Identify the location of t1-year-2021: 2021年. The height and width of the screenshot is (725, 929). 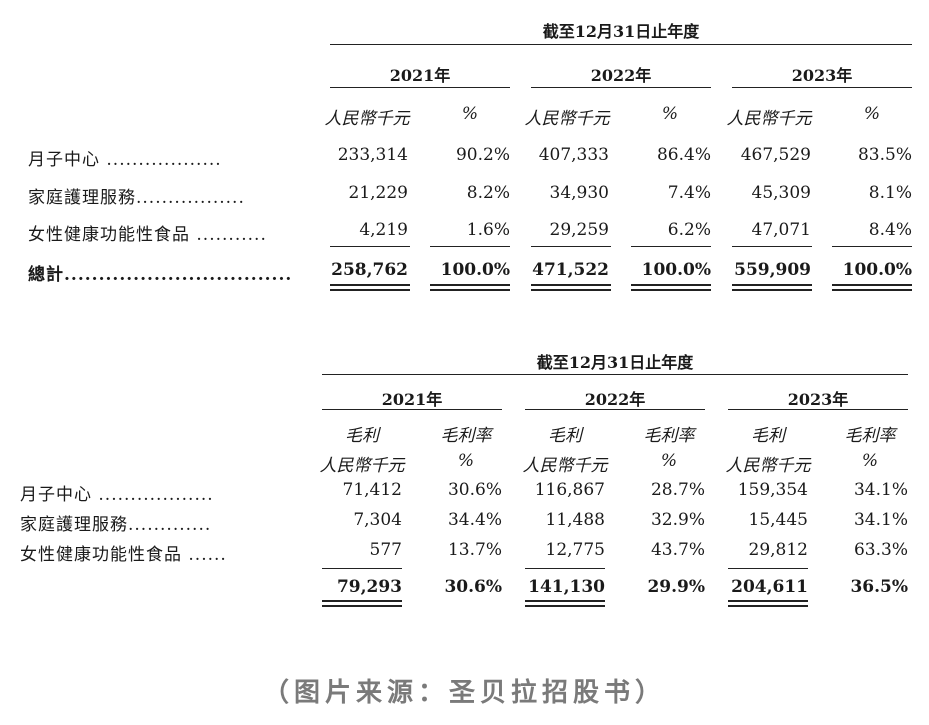
(420, 75).